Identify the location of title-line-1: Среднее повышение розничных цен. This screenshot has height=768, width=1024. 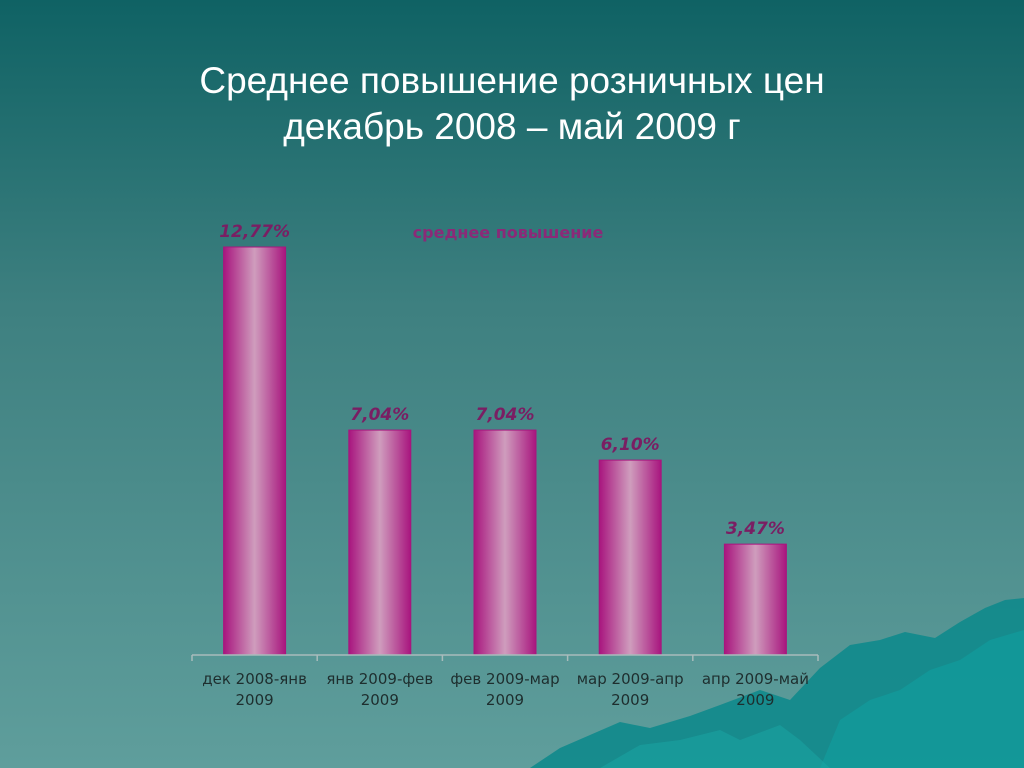
(512, 80).